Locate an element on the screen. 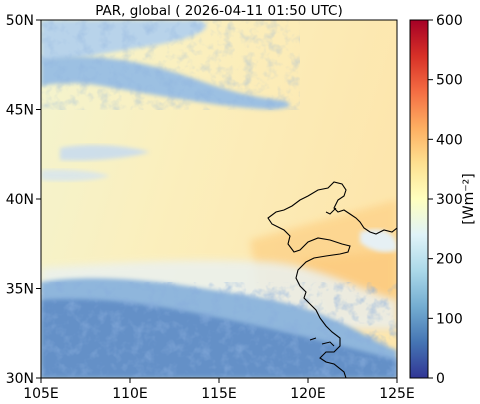 The width and height of the screenshot is (480, 404). colorbar-tick-label: 100 is located at coordinates (449, 319).